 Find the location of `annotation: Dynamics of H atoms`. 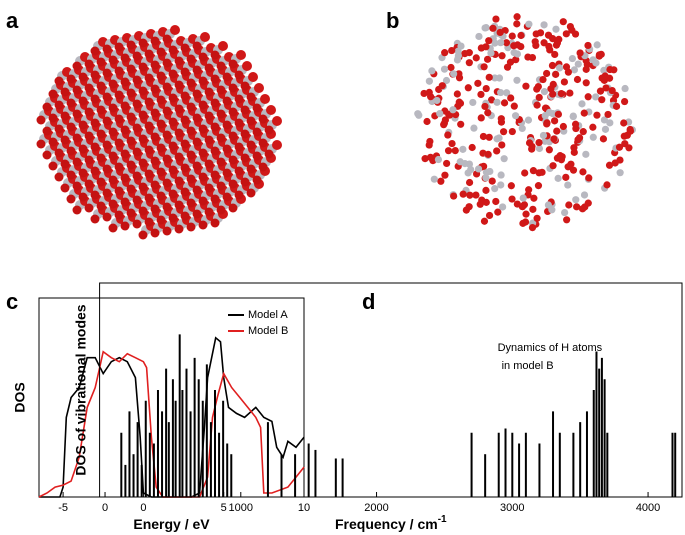

annotation: Dynamics of H atoms is located at coordinates (550, 348).